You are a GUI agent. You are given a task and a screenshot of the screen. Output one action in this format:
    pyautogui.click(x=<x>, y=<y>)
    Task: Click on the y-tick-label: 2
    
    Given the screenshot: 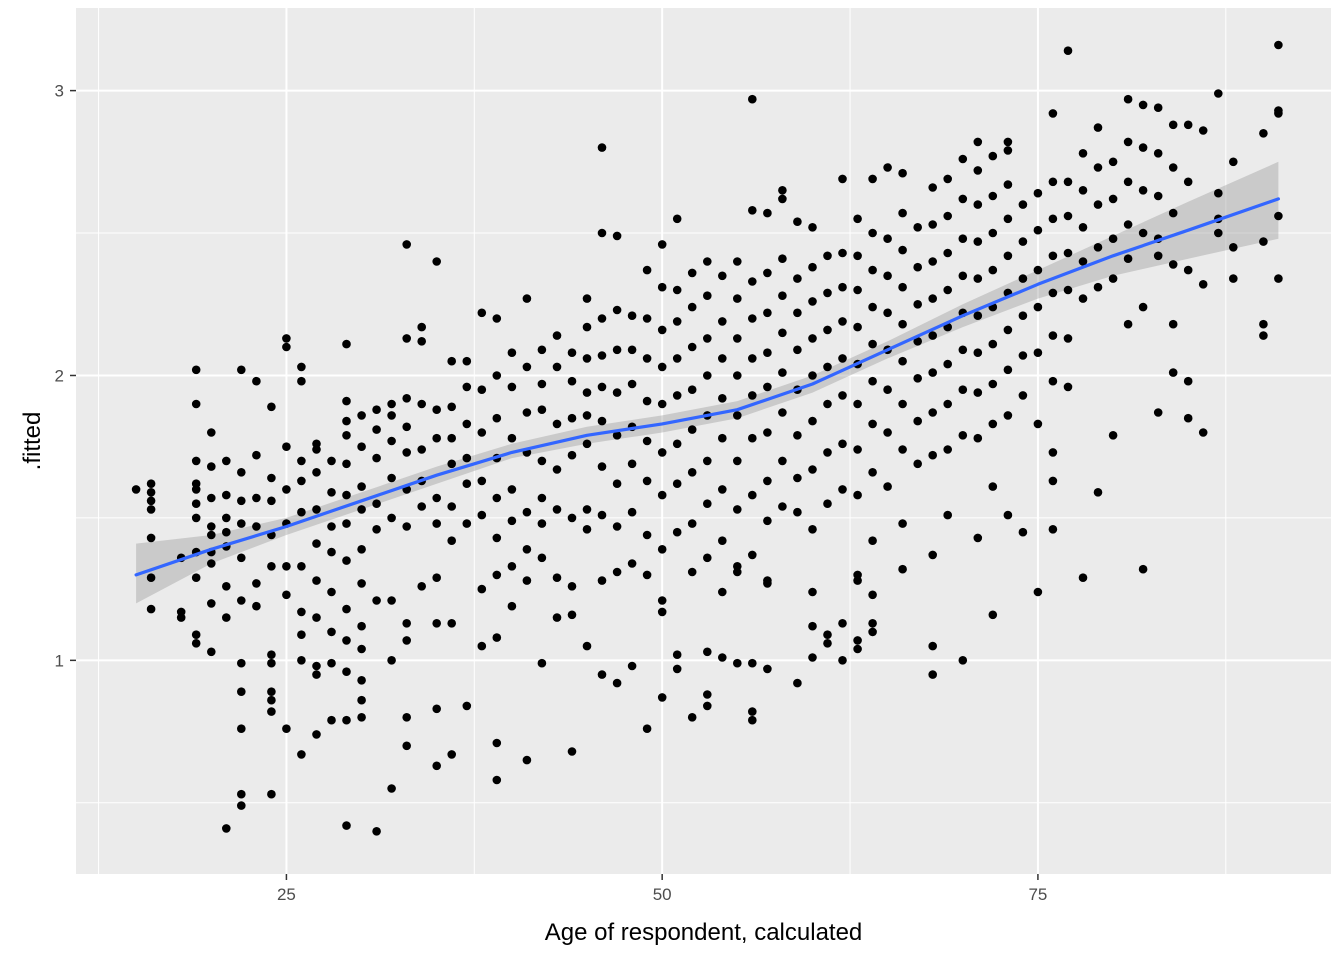 What is the action you would take?
    pyautogui.click(x=59, y=375)
    